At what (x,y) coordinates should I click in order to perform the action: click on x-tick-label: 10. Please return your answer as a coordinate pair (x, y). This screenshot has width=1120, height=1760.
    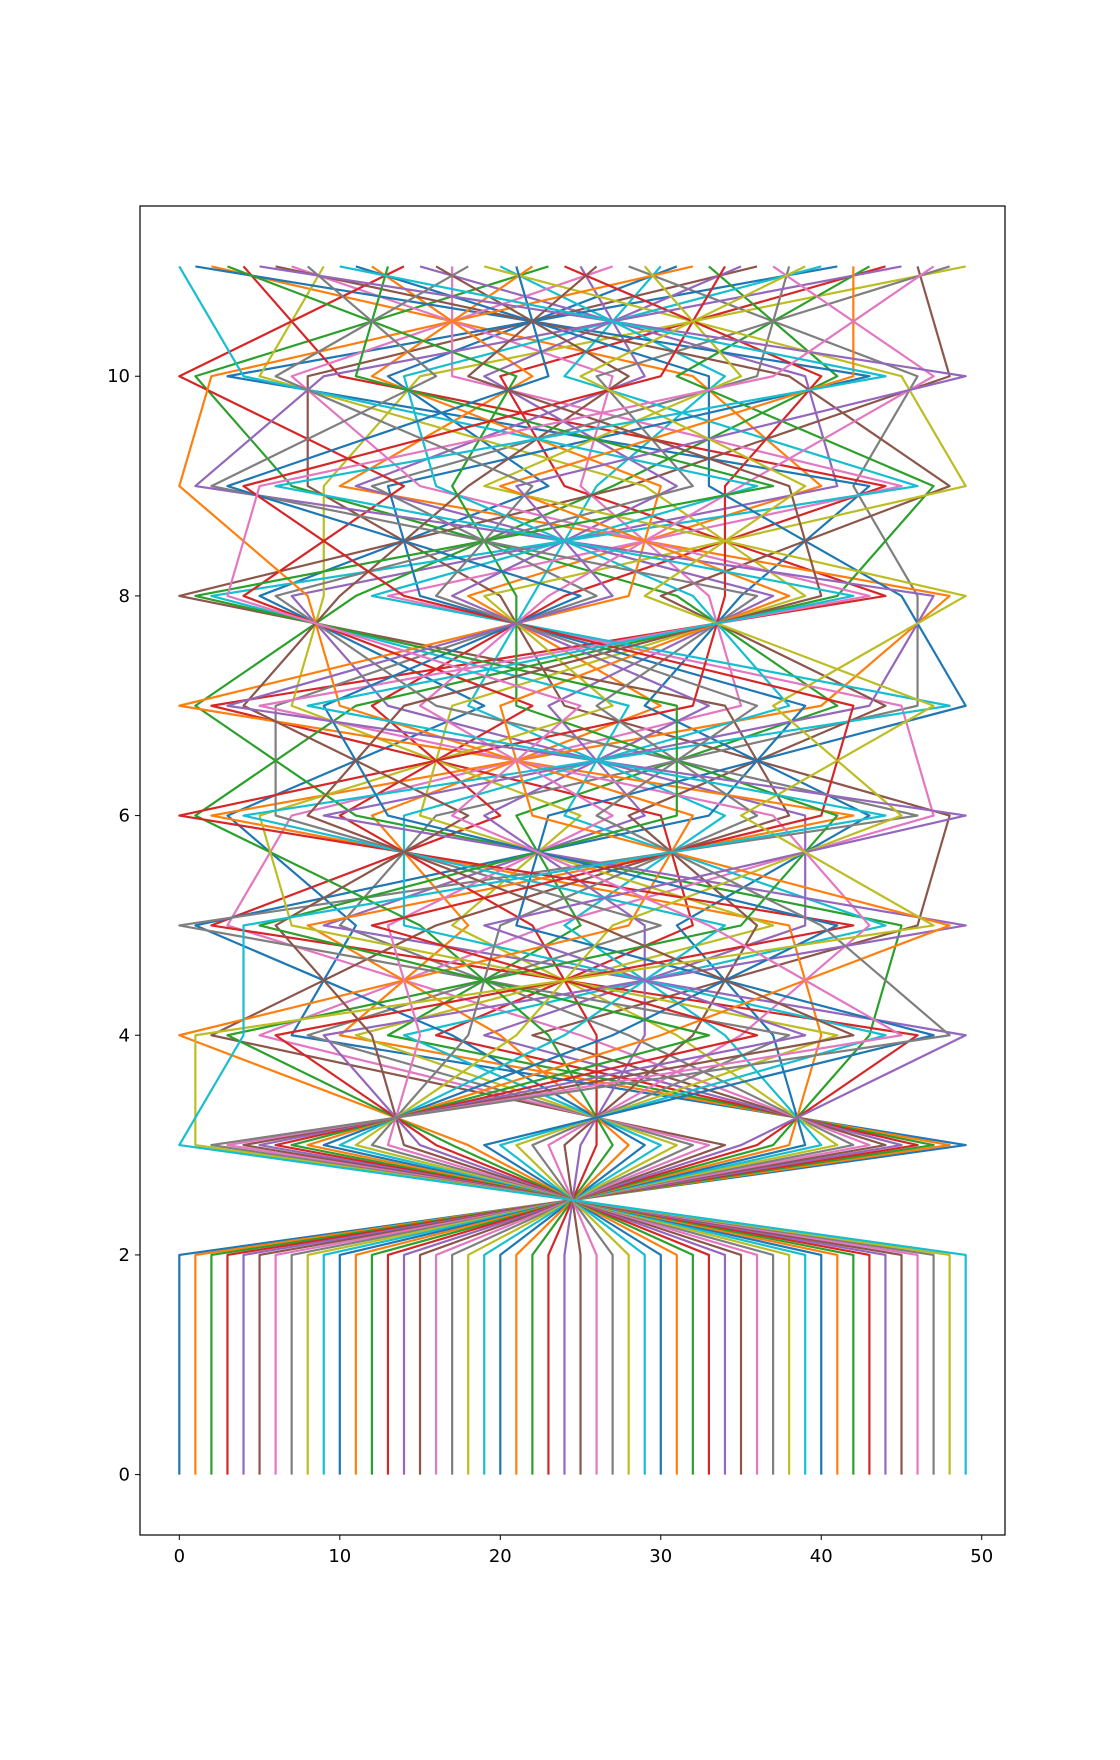
    Looking at the image, I should click on (339, 1556).